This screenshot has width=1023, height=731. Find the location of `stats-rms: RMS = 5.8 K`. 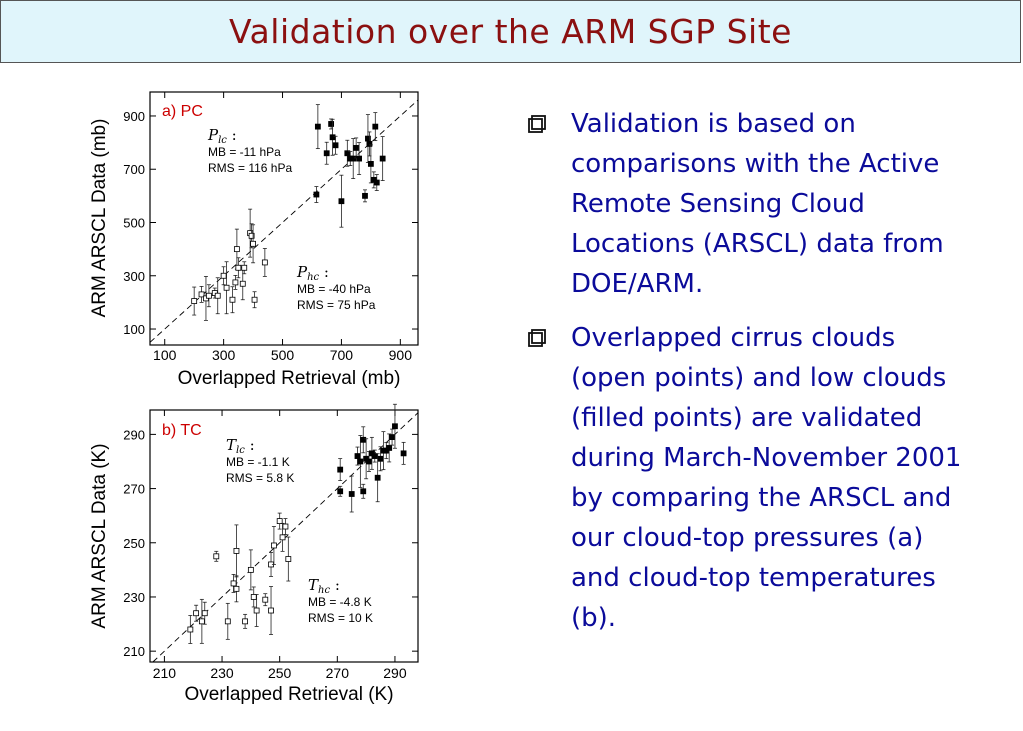

stats-rms: RMS = 5.8 K is located at coordinates (260, 478).